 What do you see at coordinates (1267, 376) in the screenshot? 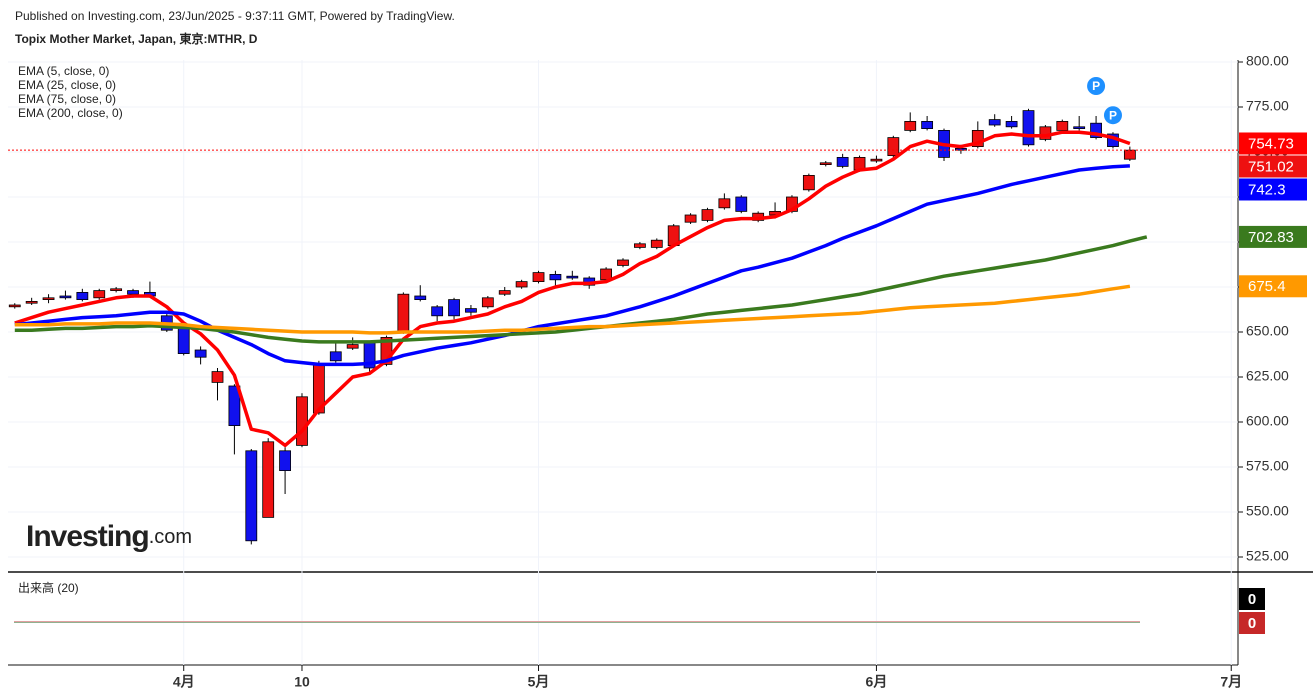
I see `y-tick-label: 625.00` at bounding box center [1267, 376].